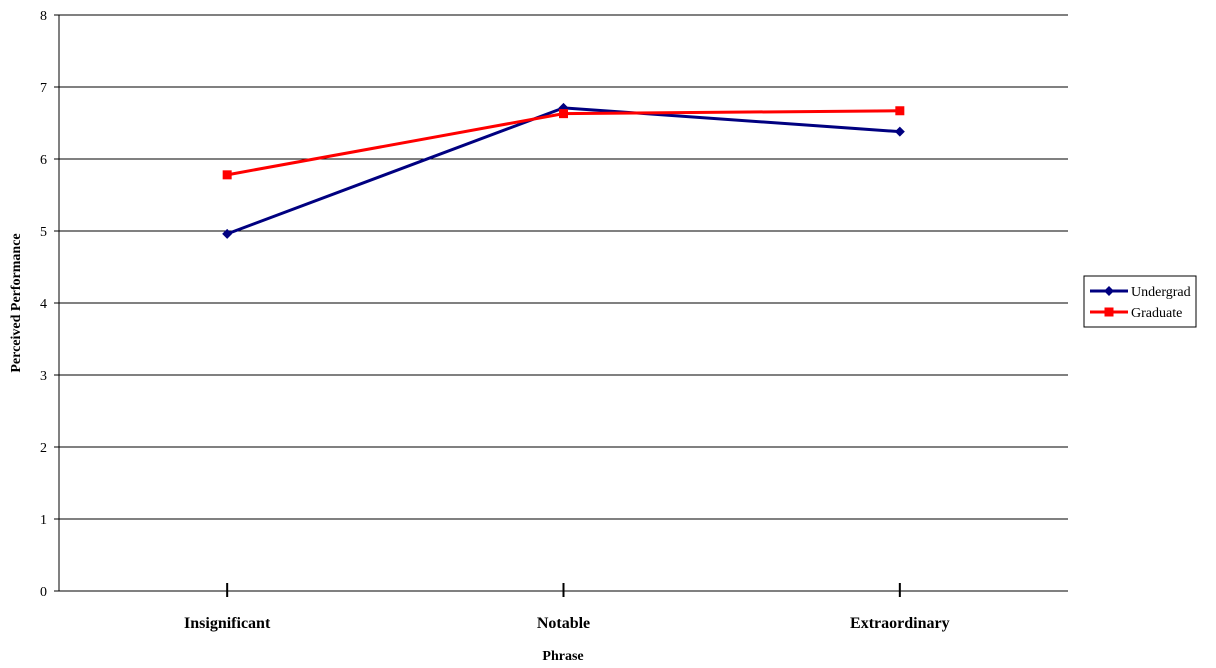 This screenshot has height=668, width=1216. What do you see at coordinates (900, 623) in the screenshot?
I see `x-tick-label: Extraordinary` at bounding box center [900, 623].